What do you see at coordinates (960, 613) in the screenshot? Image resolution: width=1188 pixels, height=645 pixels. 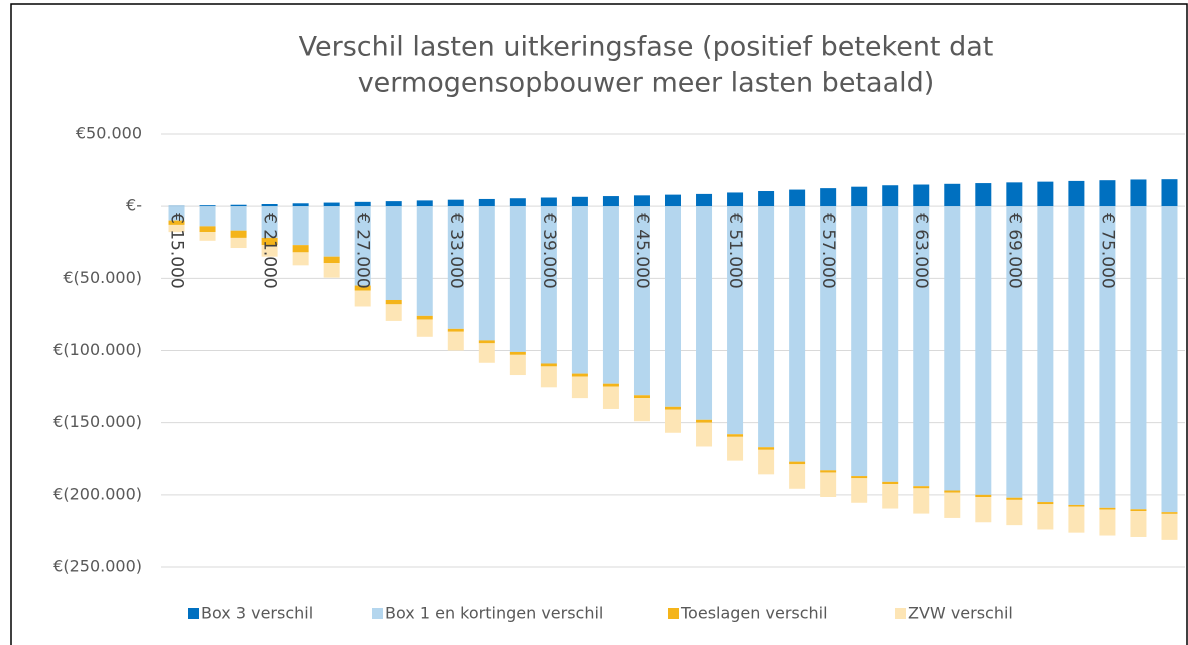 I see `legend-label: ZVW verschil` at bounding box center [960, 613].